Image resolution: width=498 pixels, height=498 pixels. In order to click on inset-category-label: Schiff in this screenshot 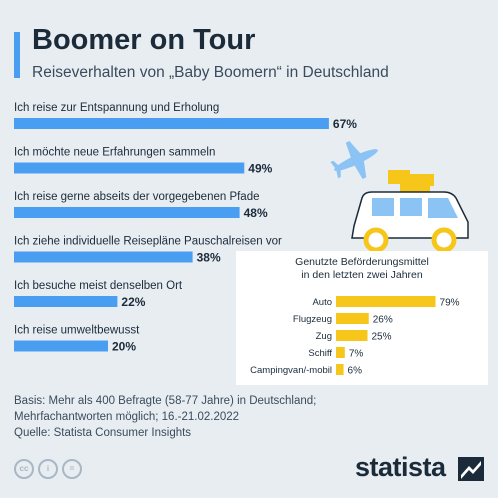, I will do `click(320, 353)`.